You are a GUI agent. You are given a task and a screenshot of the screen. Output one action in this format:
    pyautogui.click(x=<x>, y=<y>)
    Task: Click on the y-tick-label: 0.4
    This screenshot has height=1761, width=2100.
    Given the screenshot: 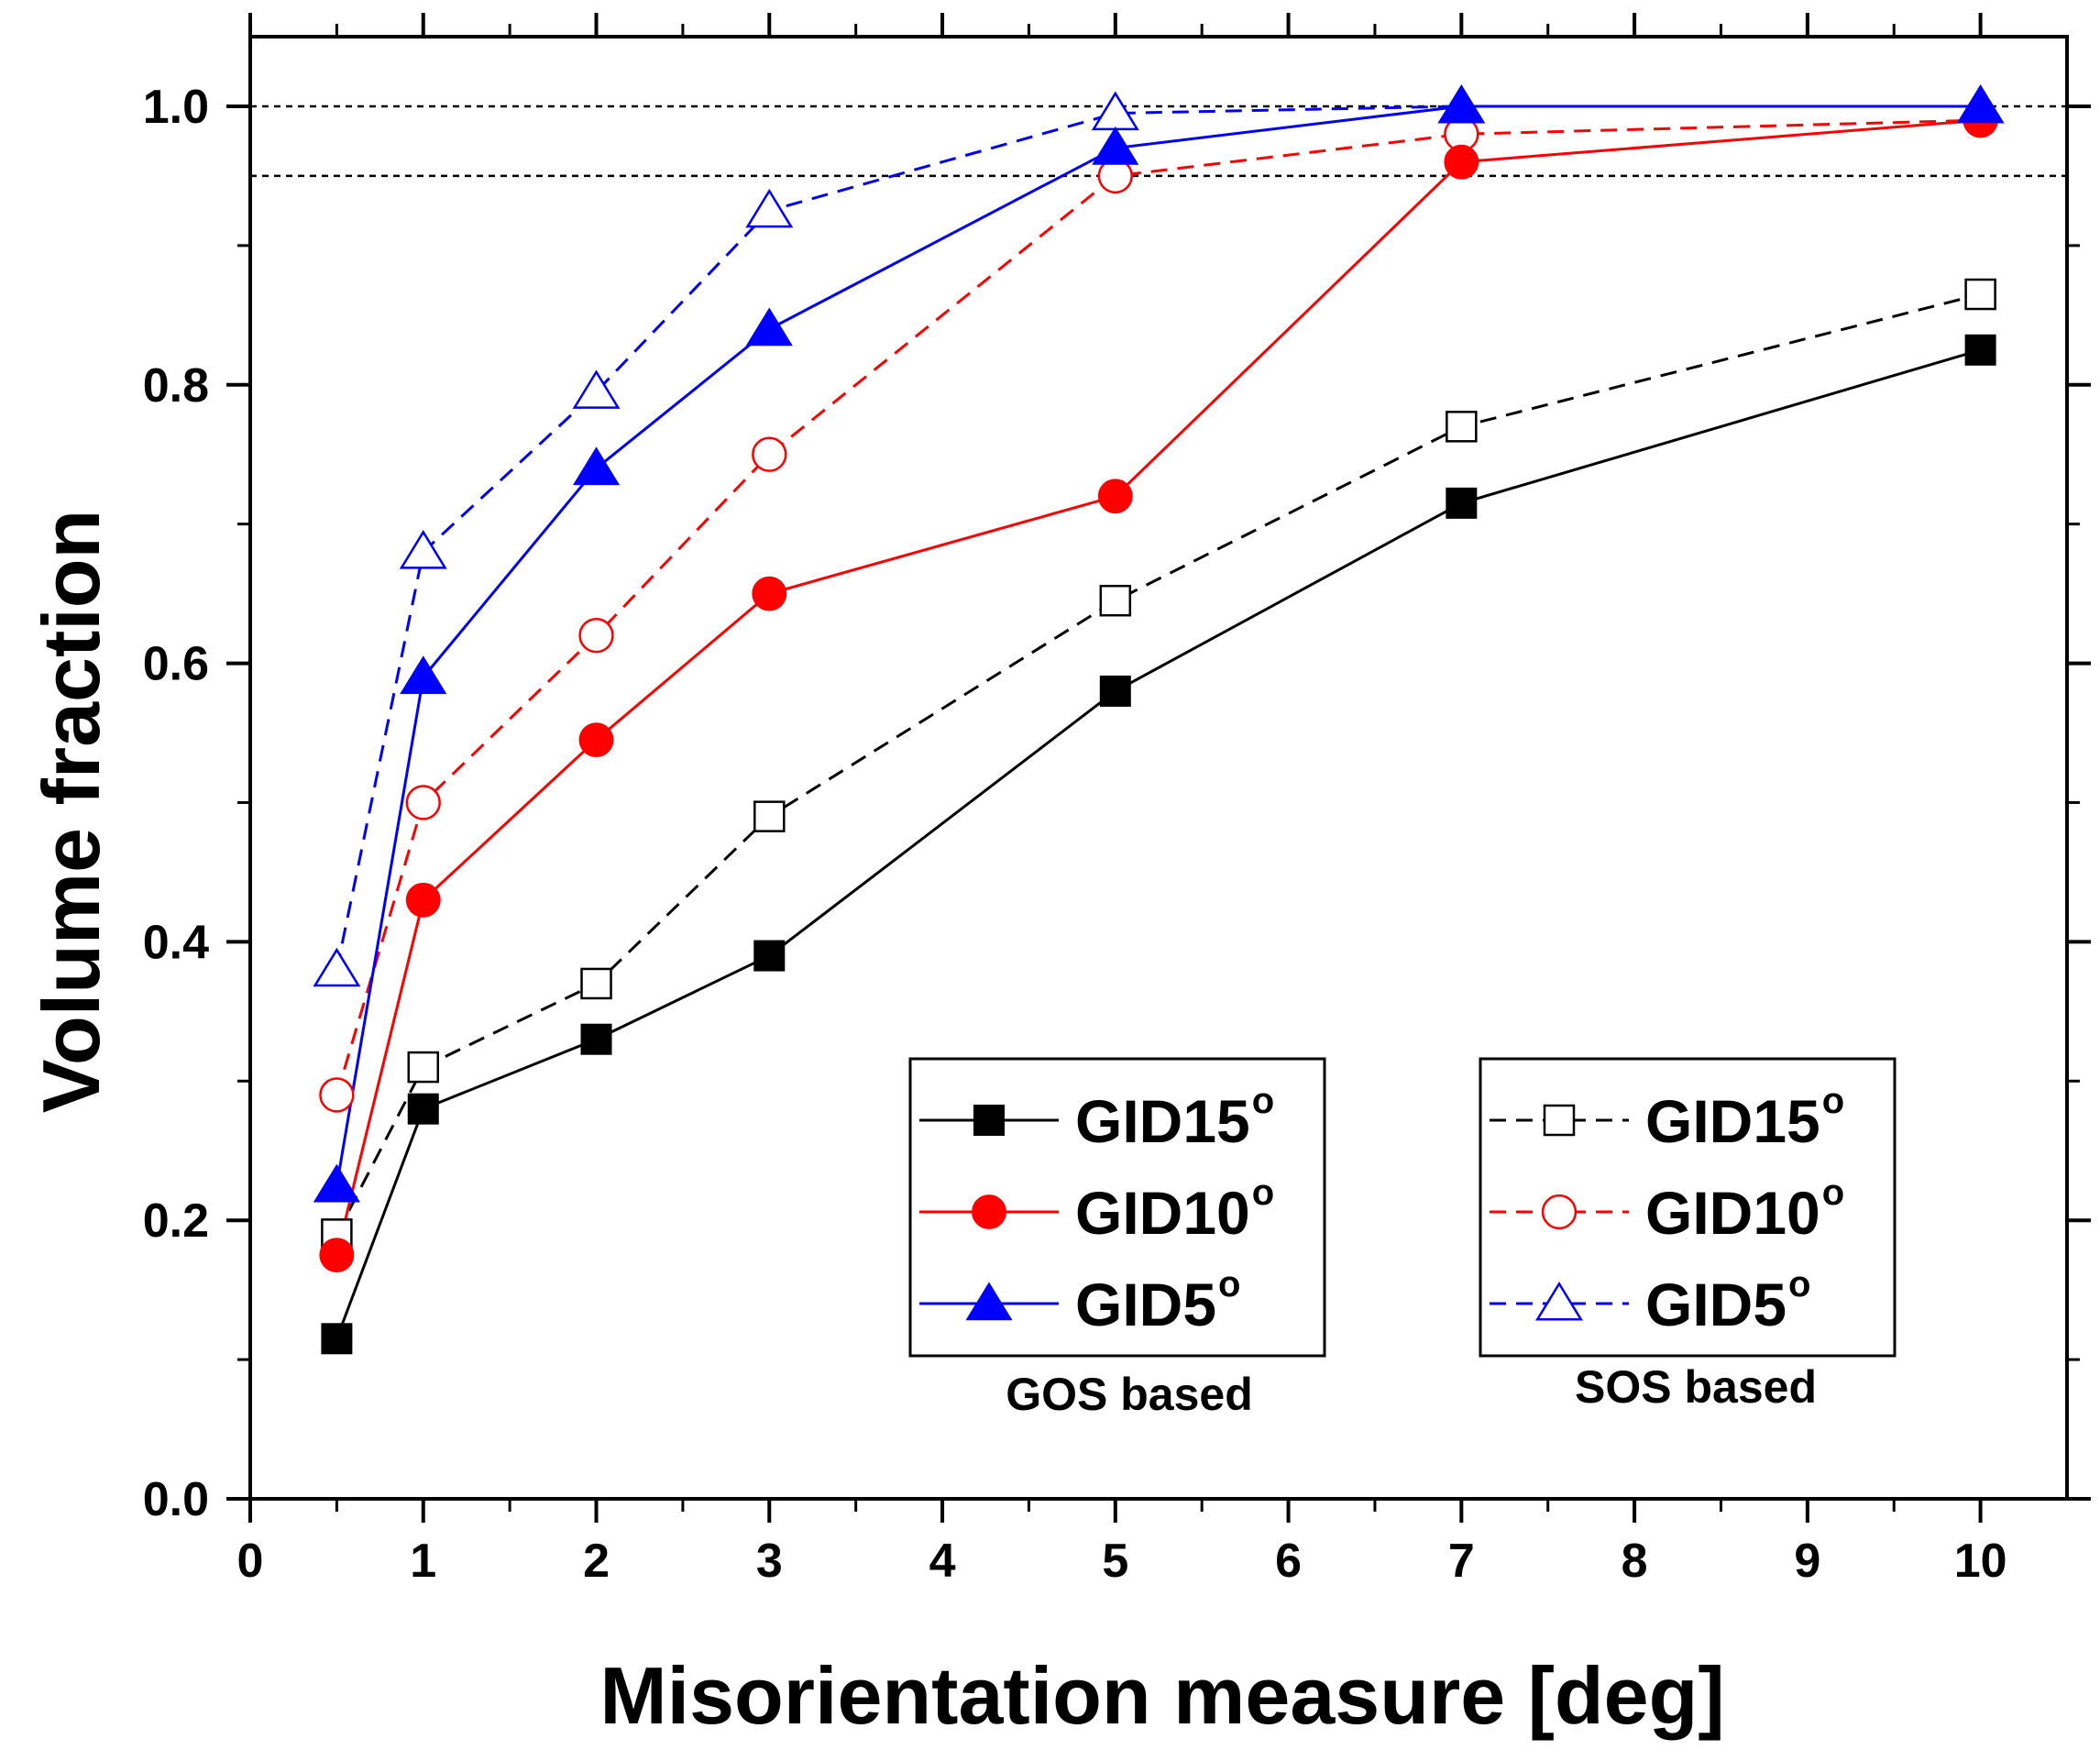 What is the action you would take?
    pyautogui.click(x=176, y=942)
    